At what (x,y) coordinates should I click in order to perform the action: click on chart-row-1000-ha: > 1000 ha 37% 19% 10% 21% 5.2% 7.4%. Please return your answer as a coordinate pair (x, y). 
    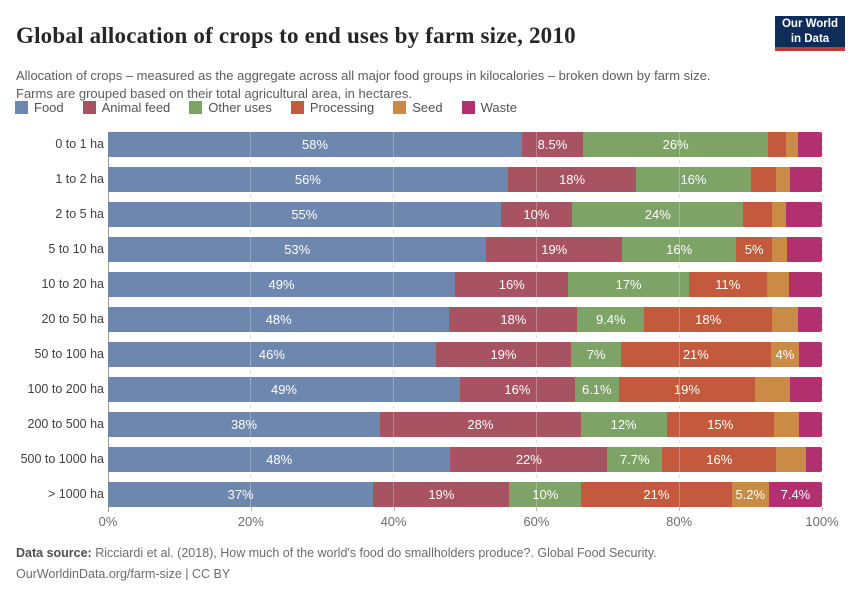
    Looking at the image, I should click on (411, 494).